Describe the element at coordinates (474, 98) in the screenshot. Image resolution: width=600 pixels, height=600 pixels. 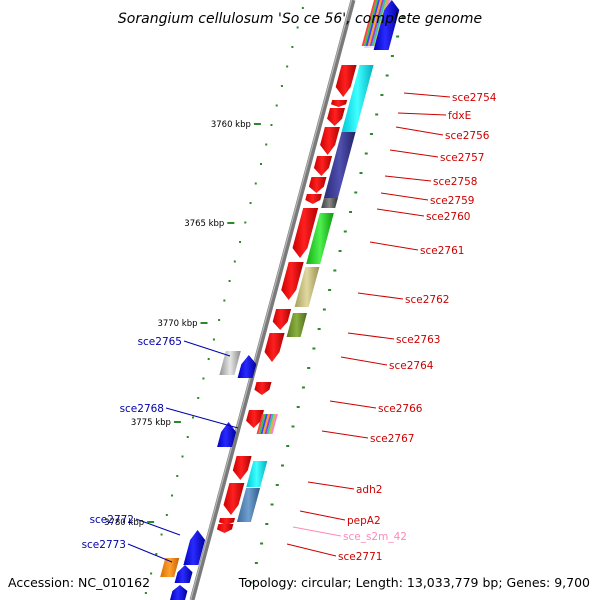
I see `gene-label-sce2754: sce2754` at that location.